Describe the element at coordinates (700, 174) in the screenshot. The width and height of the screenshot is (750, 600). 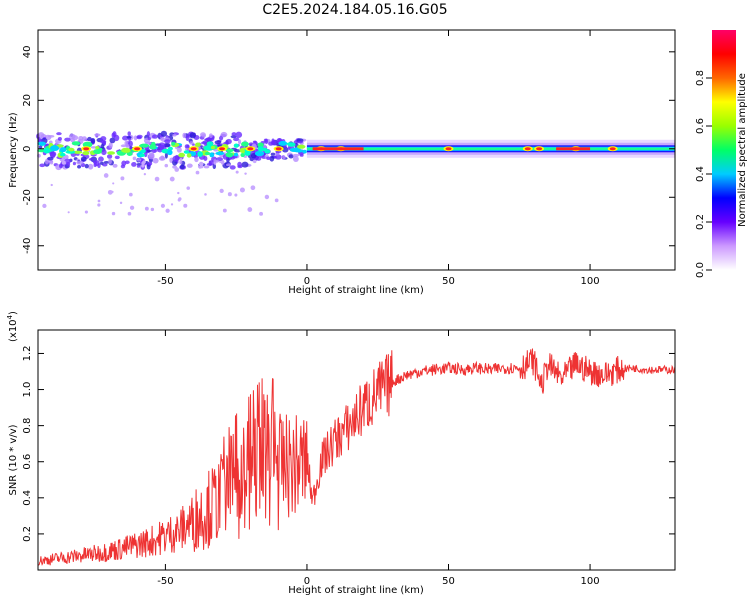
I see `colorbar-tick-label: 0.4` at that location.